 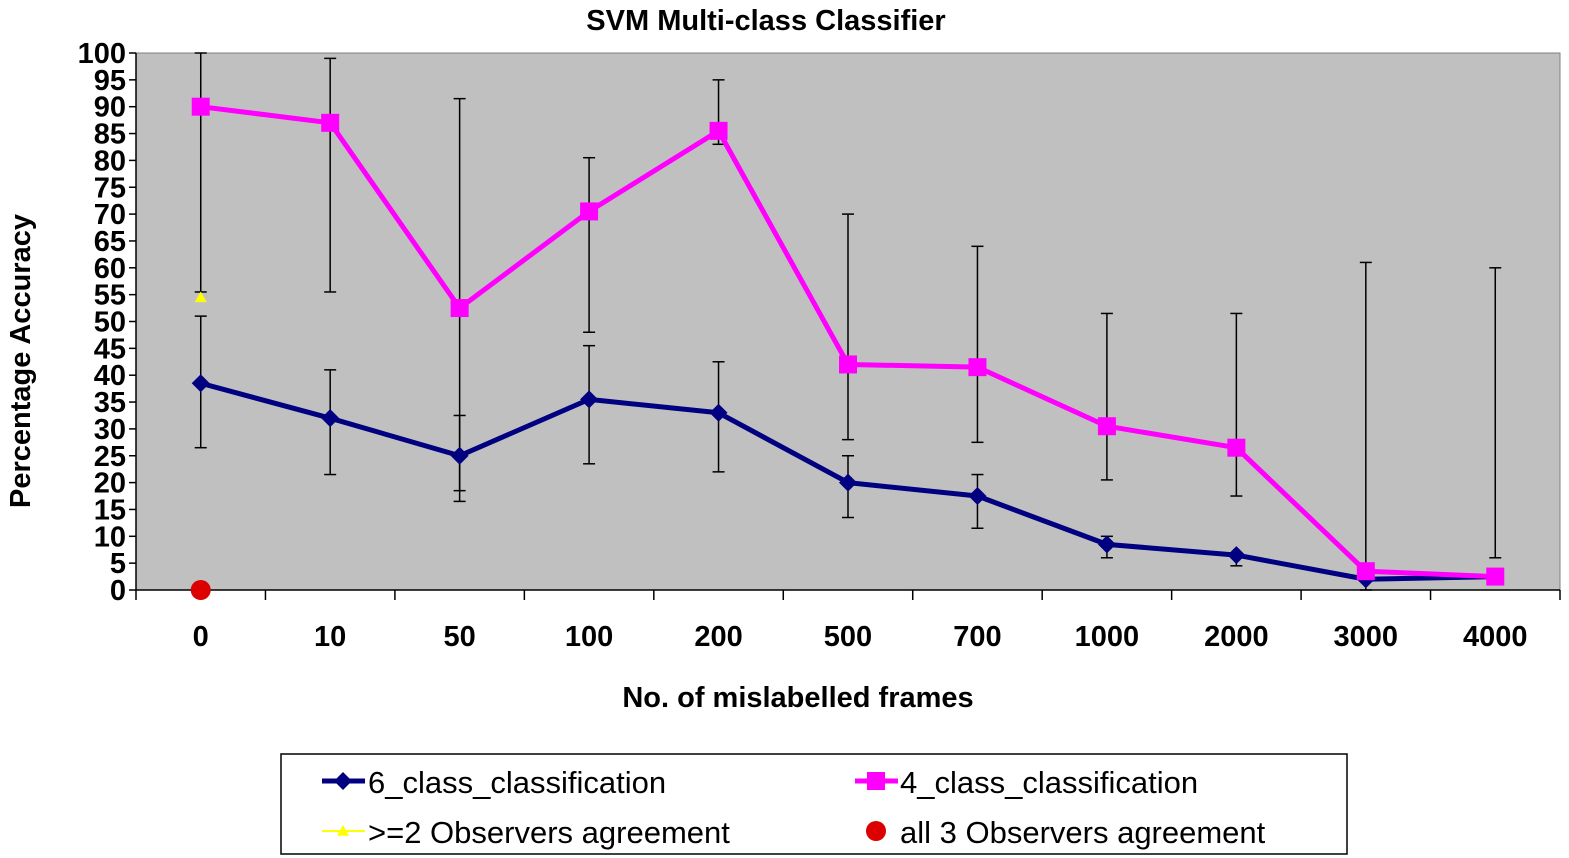 I want to click on x-axis: 0 10 50 100 200 500 700 1000 2000 3000 4000, so click(x=848, y=621).